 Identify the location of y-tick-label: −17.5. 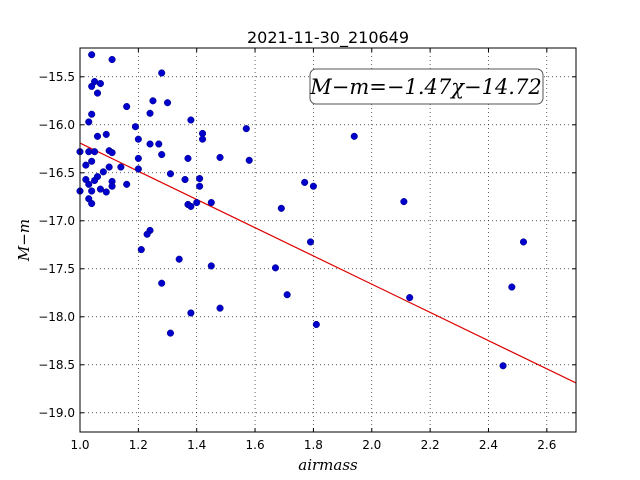
(56, 269).